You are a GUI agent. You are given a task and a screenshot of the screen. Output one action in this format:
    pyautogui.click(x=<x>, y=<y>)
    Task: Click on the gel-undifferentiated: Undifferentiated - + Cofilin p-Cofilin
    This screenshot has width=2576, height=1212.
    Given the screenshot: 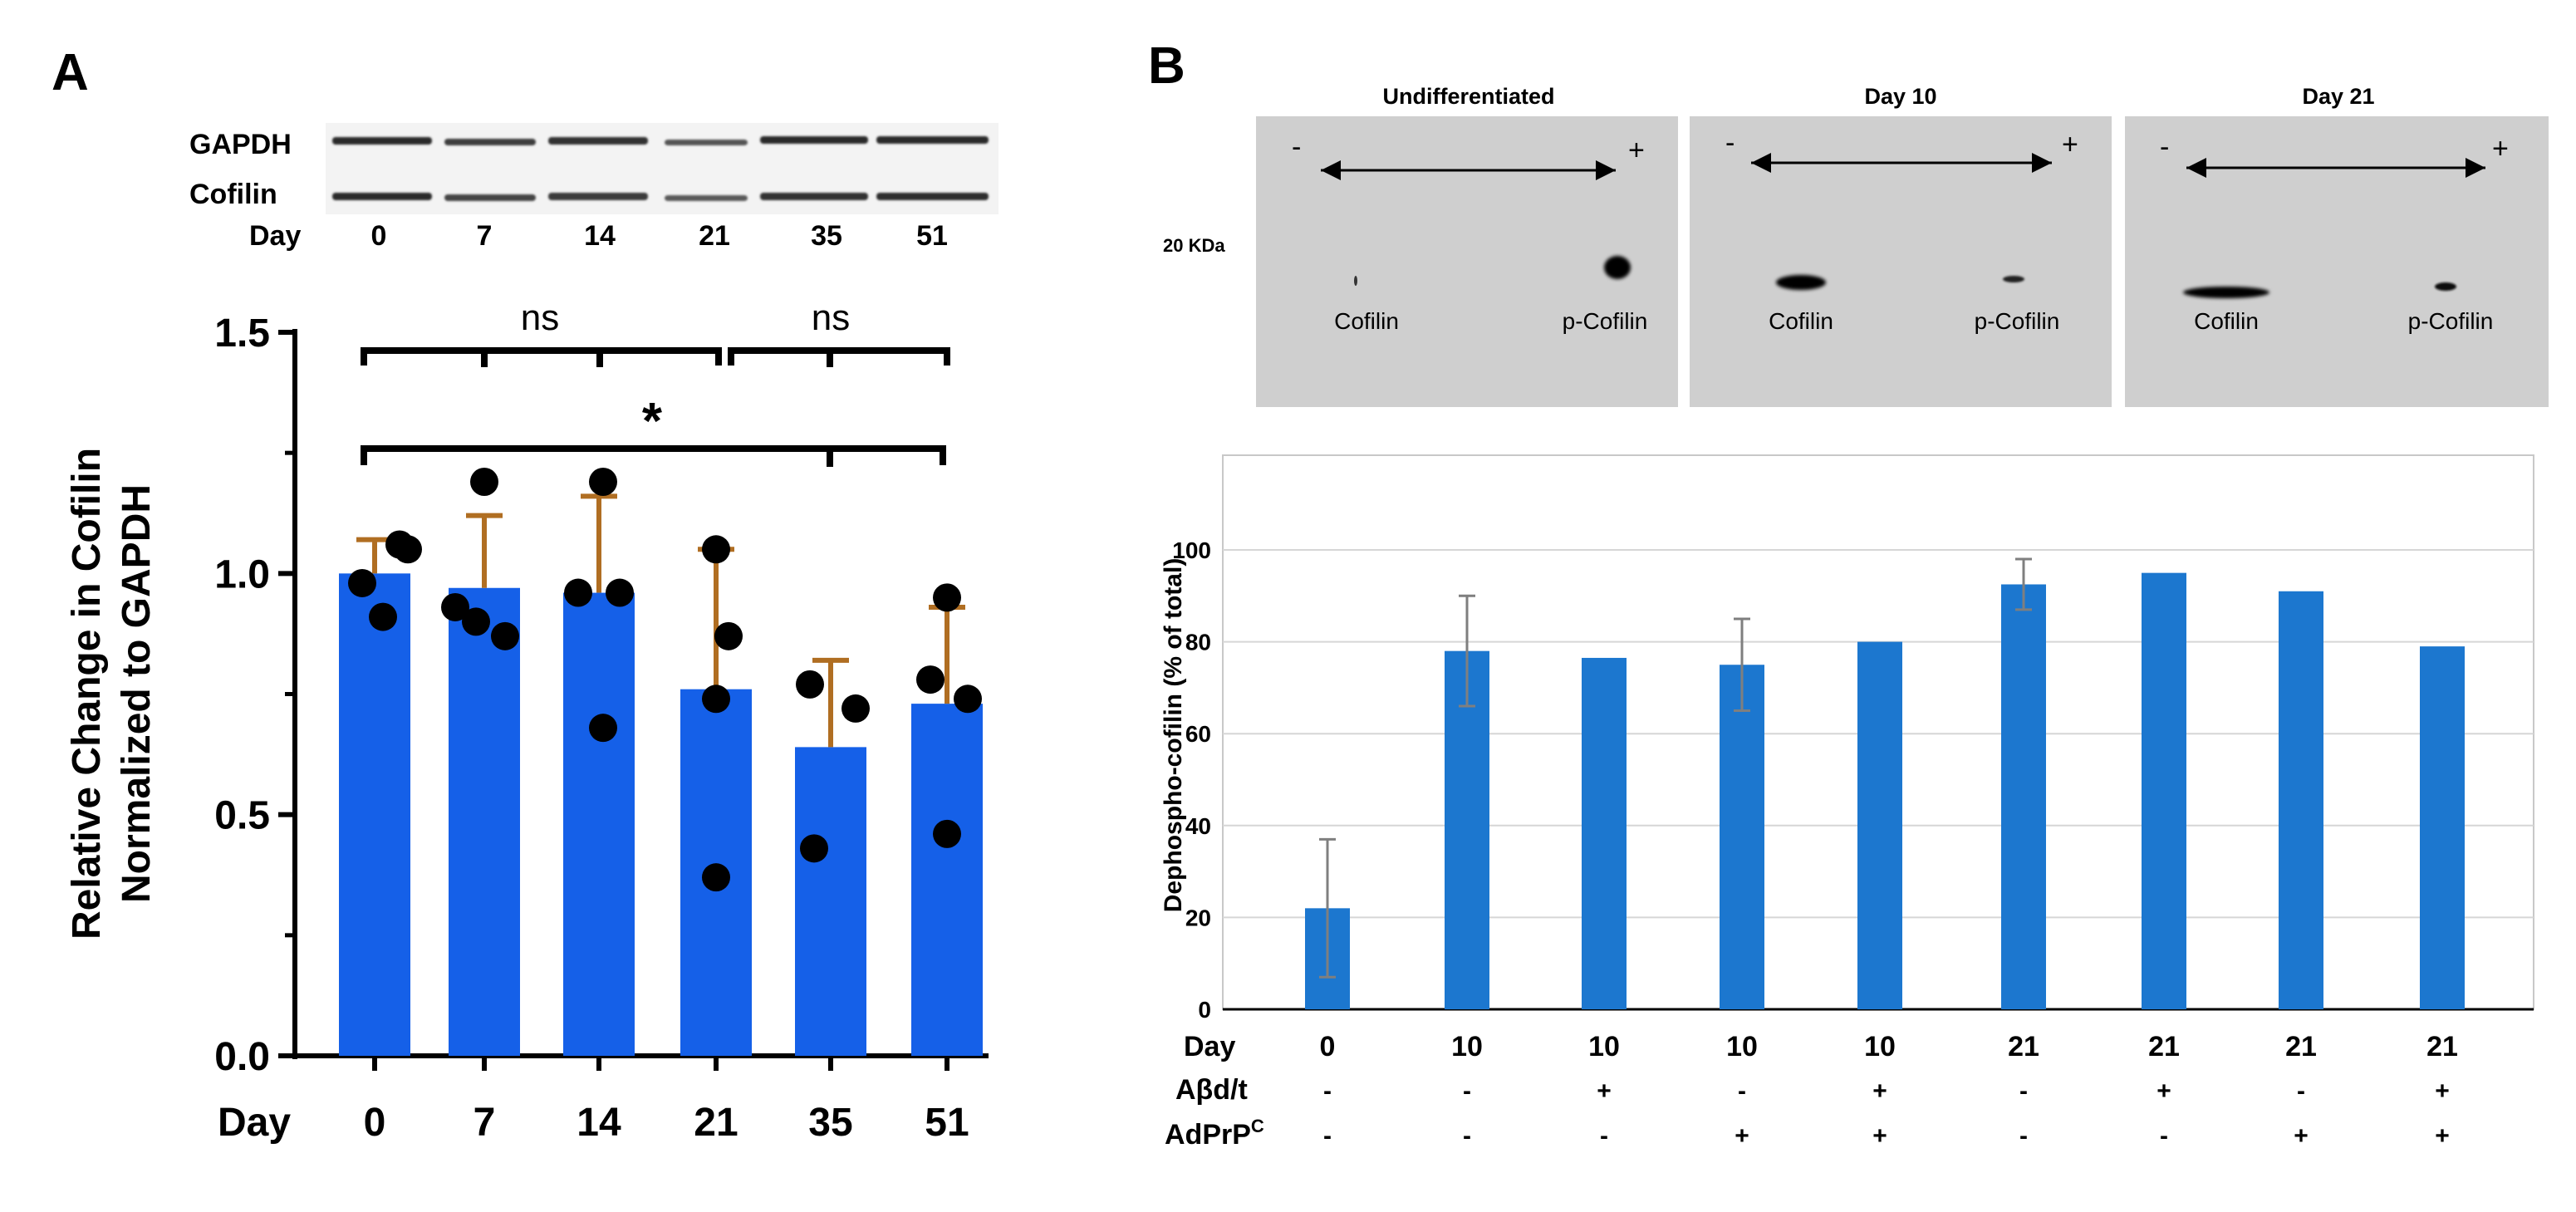 What is the action you would take?
    pyautogui.click(x=1467, y=245)
    